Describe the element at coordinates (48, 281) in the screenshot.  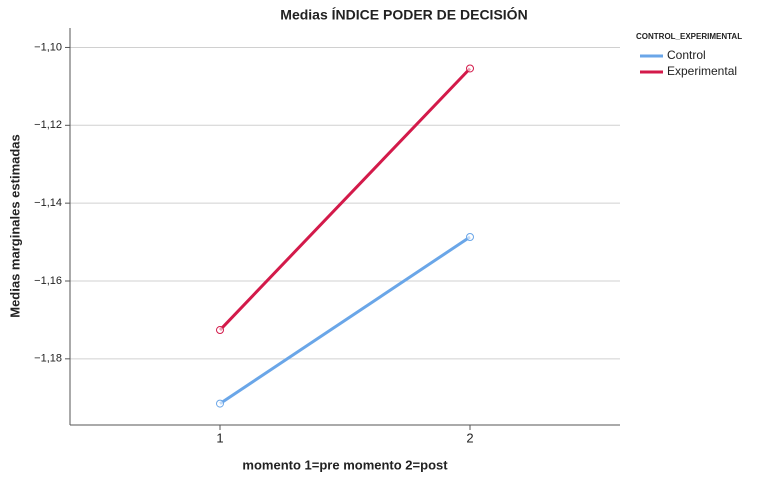
I see `y-tick-label: −1,16` at that location.